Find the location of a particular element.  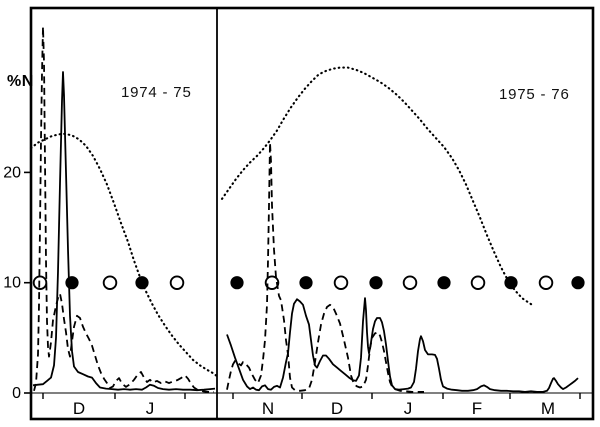

panel-1975-76-solid-line is located at coordinates (402, 345).